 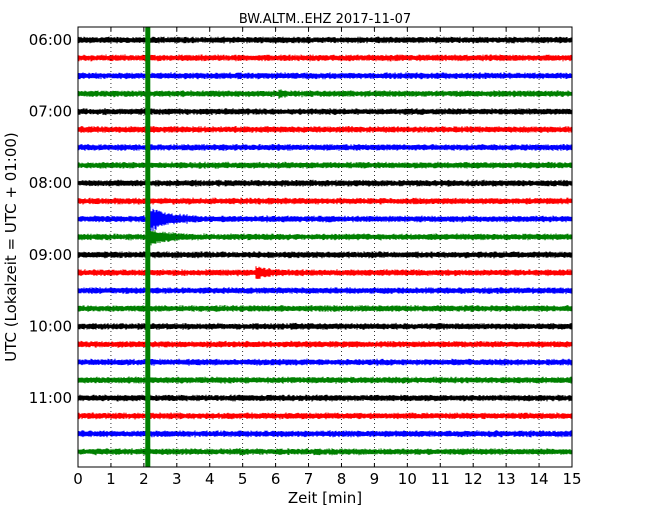 What do you see at coordinates (276, 479) in the screenshot?
I see `x-tick-label: 6` at bounding box center [276, 479].